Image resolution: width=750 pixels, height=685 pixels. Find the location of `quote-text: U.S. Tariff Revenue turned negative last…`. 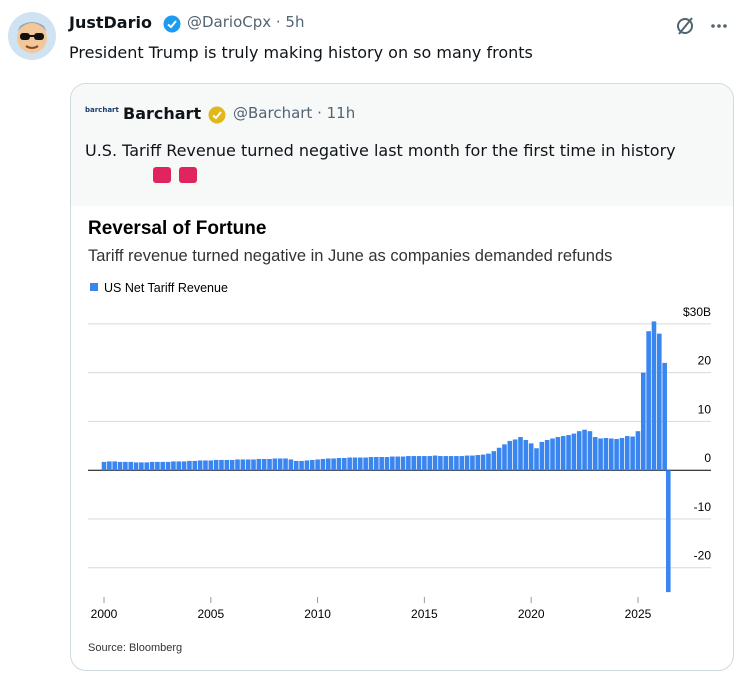

quote-text: U.S. Tariff Revenue turned negative last… is located at coordinates (380, 150).